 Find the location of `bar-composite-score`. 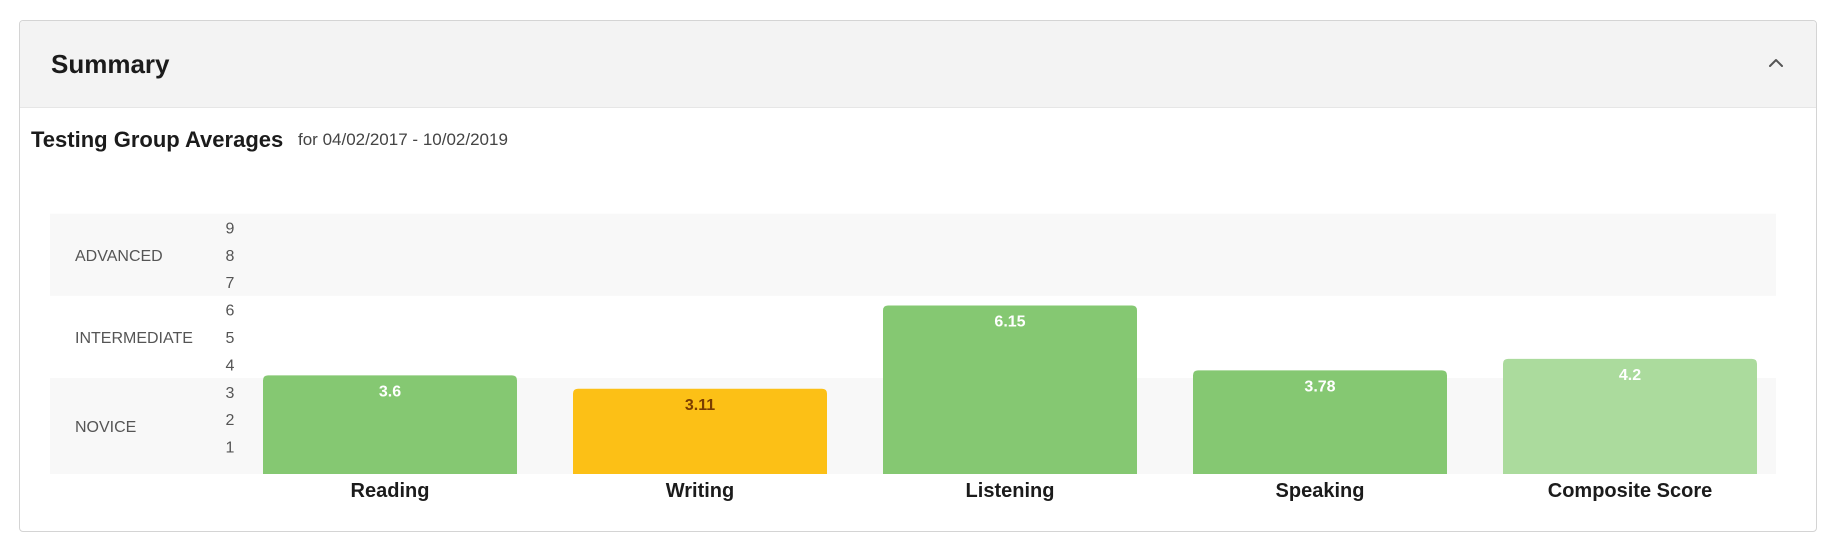

bar-composite-score is located at coordinates (1630, 416).